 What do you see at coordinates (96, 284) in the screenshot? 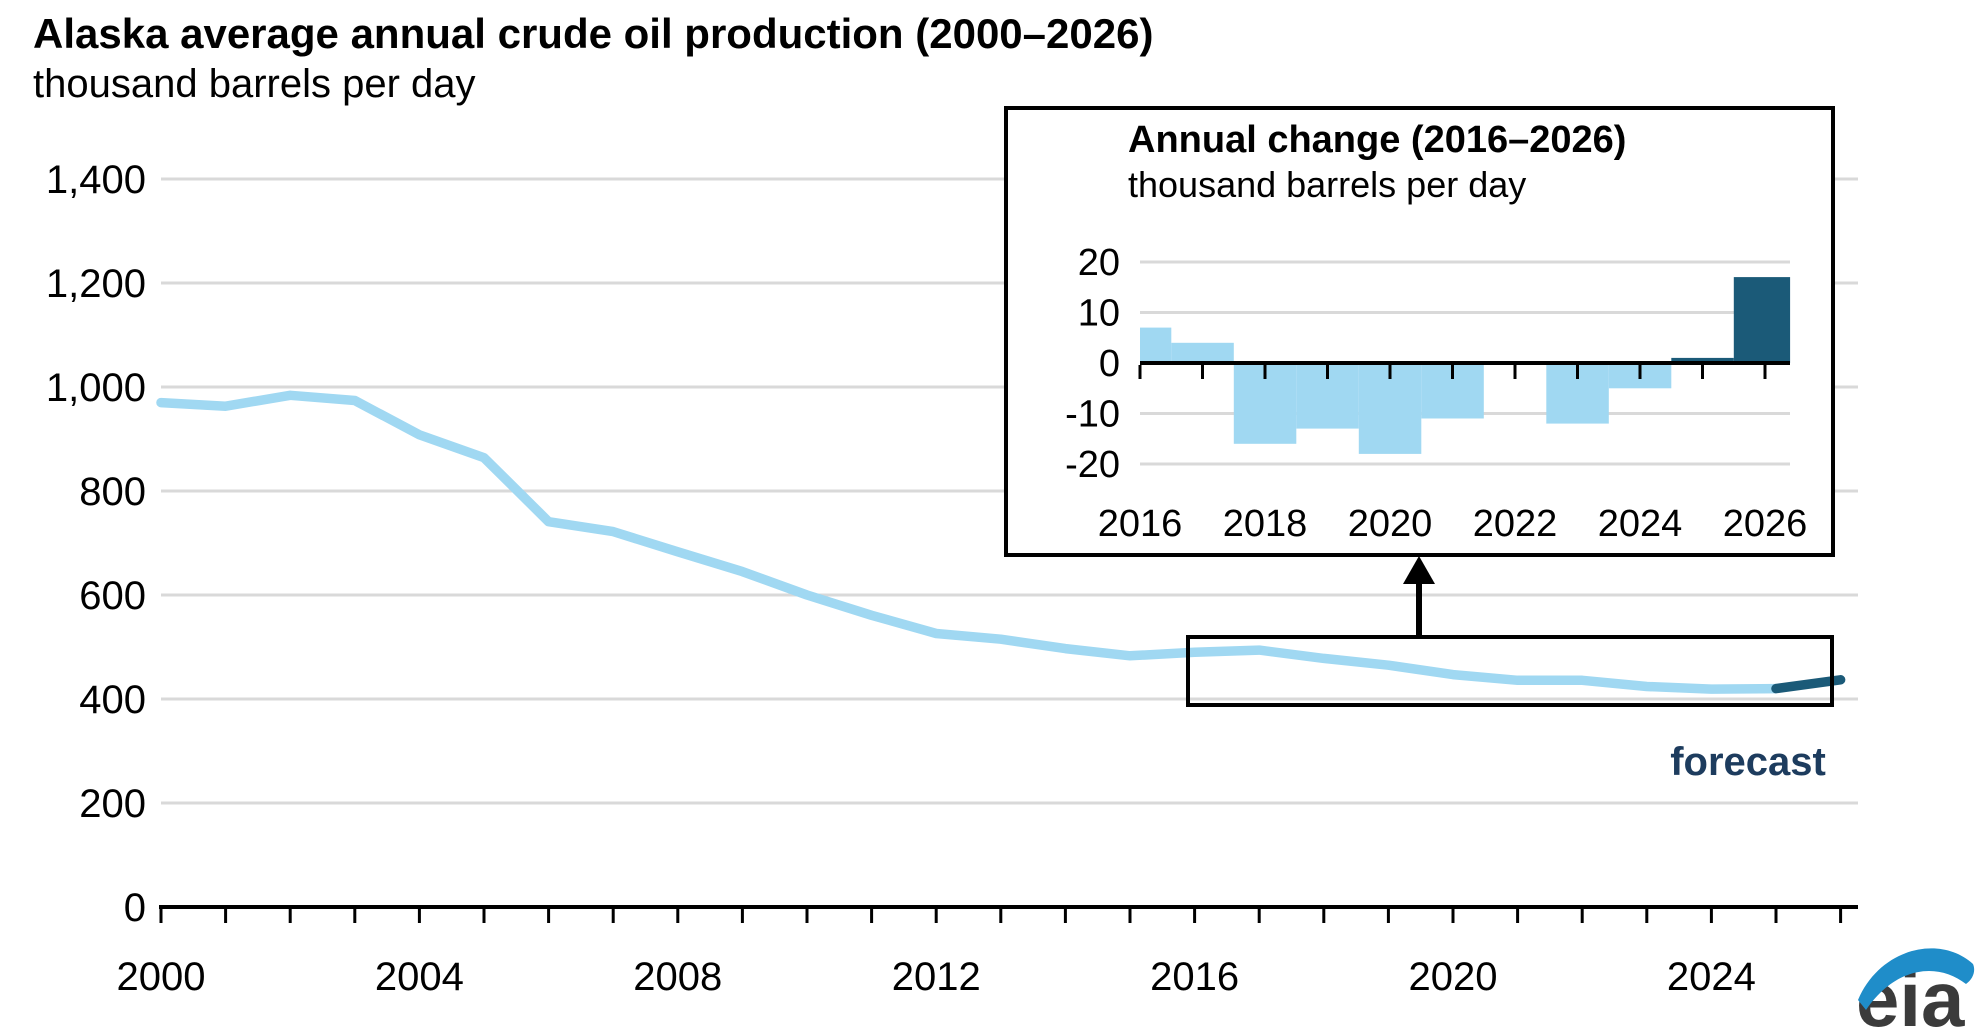
I see `main-y-tick-label: 1,200` at bounding box center [96, 284].